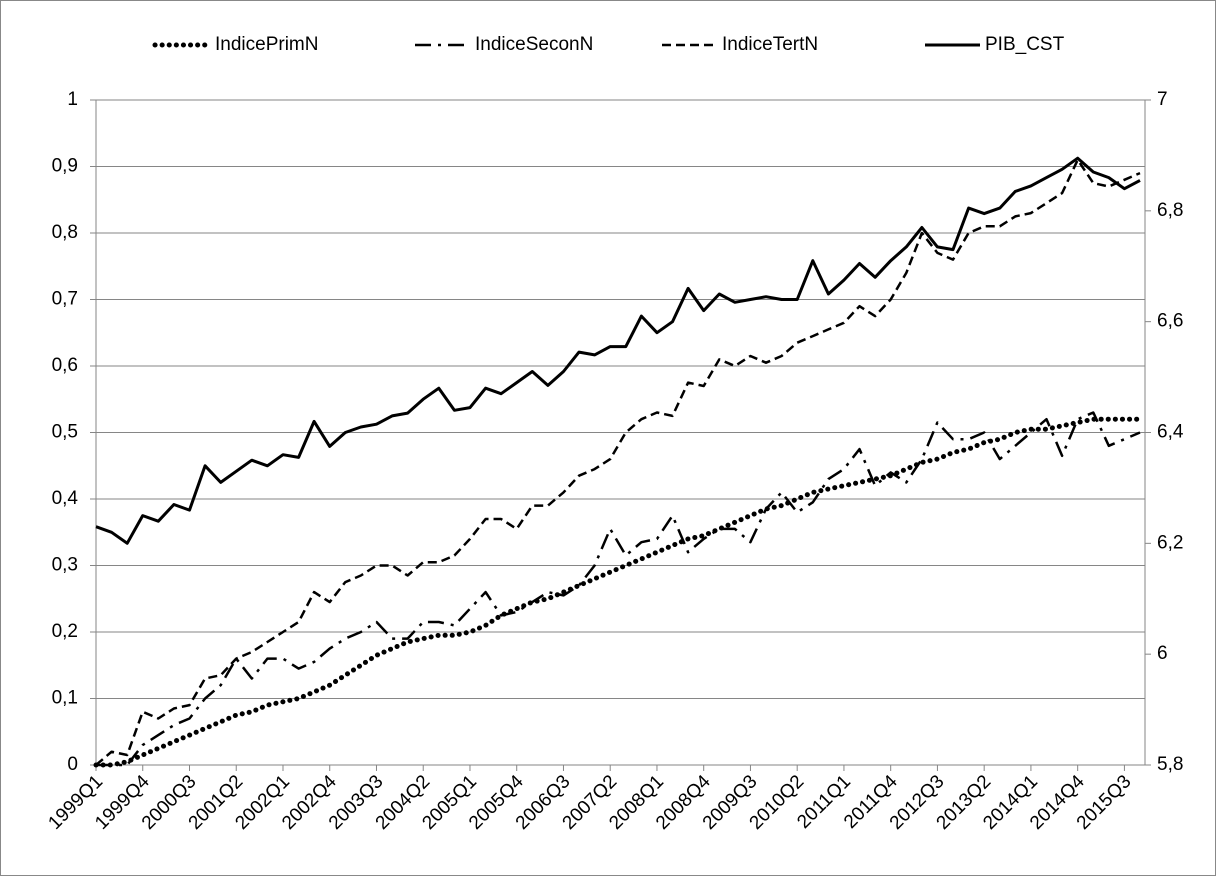 Image resolution: width=1217 pixels, height=877 pixels. What do you see at coordinates (65, 565) in the screenshot?
I see `y-tick-label: 0,3` at bounding box center [65, 565].